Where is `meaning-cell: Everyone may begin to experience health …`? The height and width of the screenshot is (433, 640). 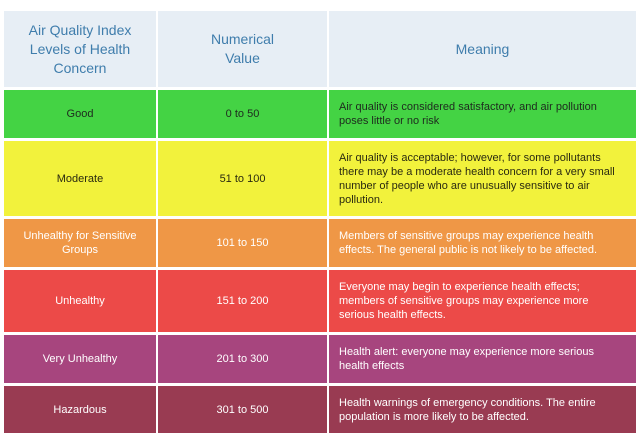
meaning-cell: Everyone may begin to experience health … is located at coordinates (482, 301).